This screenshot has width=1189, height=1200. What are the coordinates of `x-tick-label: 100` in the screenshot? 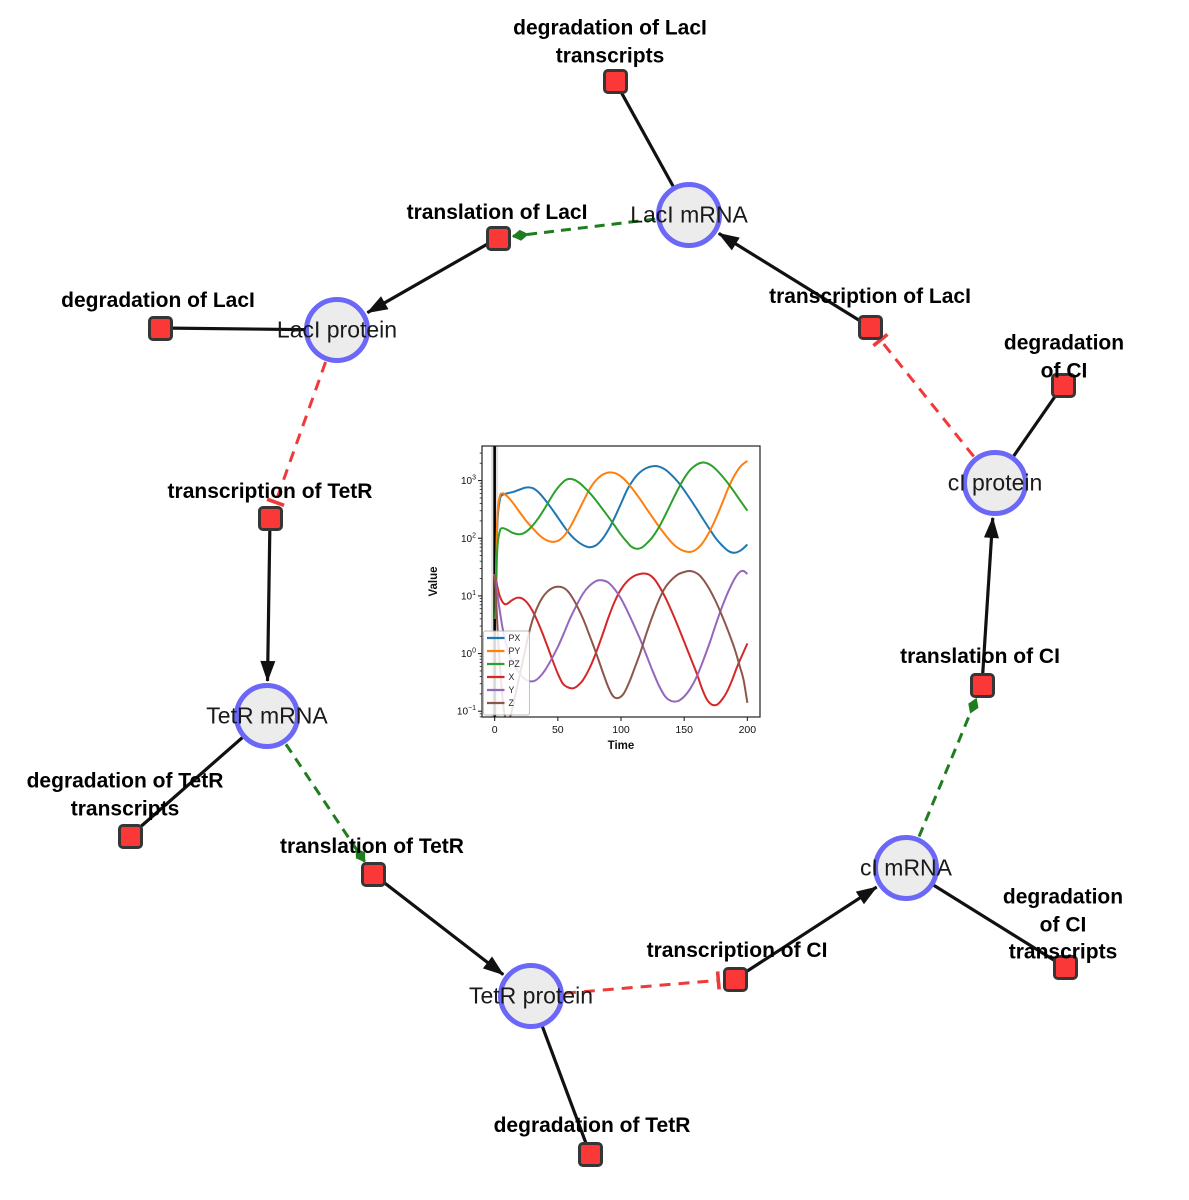 It's located at (621, 730).